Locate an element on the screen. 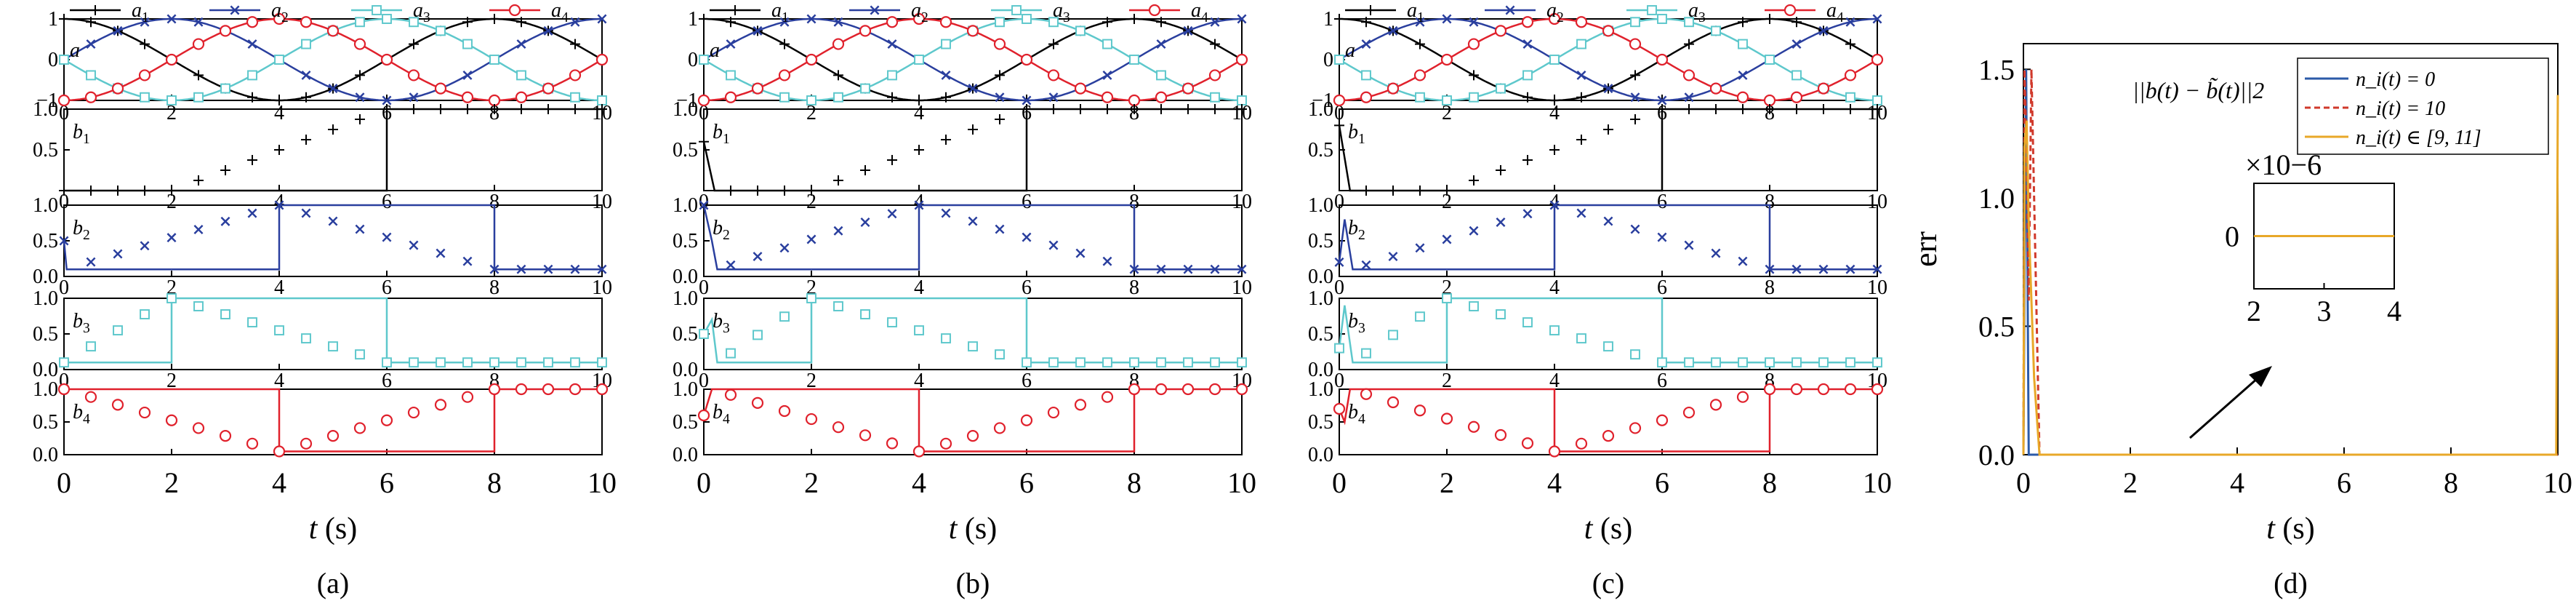 The height and width of the screenshot is (606, 2576). legend-label-a2: a2 is located at coordinates (280, 12).